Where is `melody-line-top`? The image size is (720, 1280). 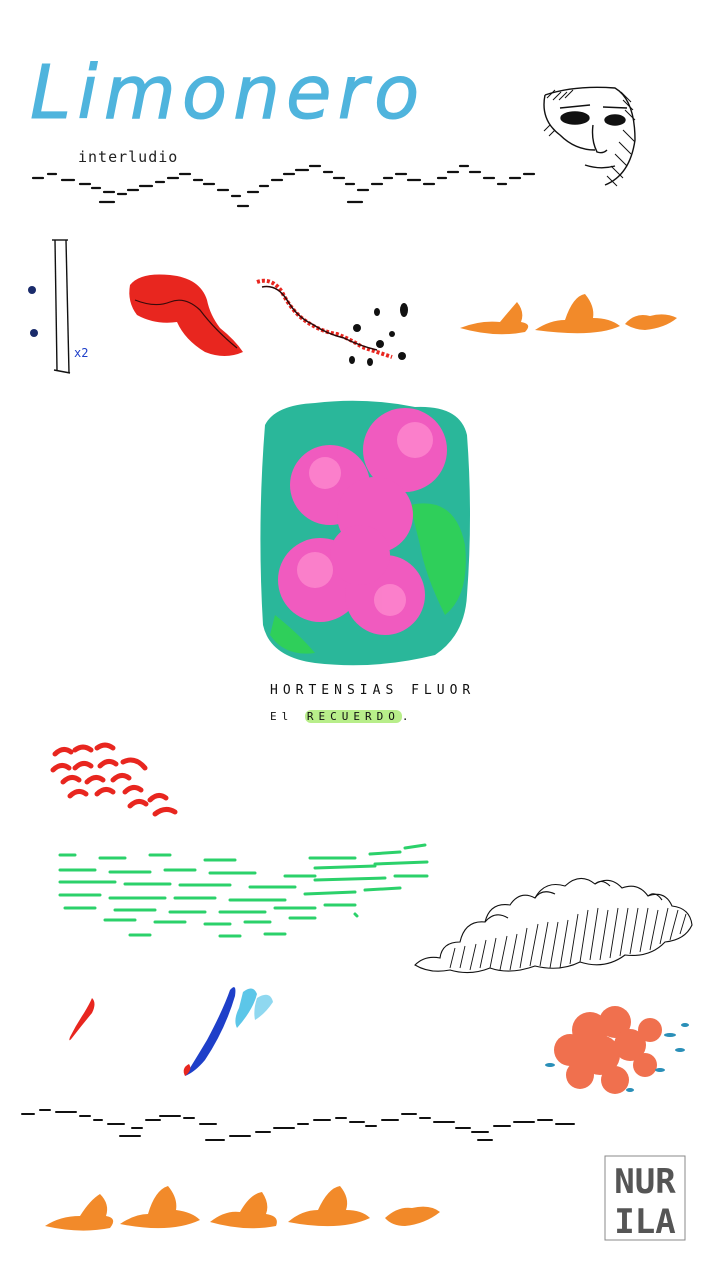 melody-line-top is located at coordinates (283, 186).